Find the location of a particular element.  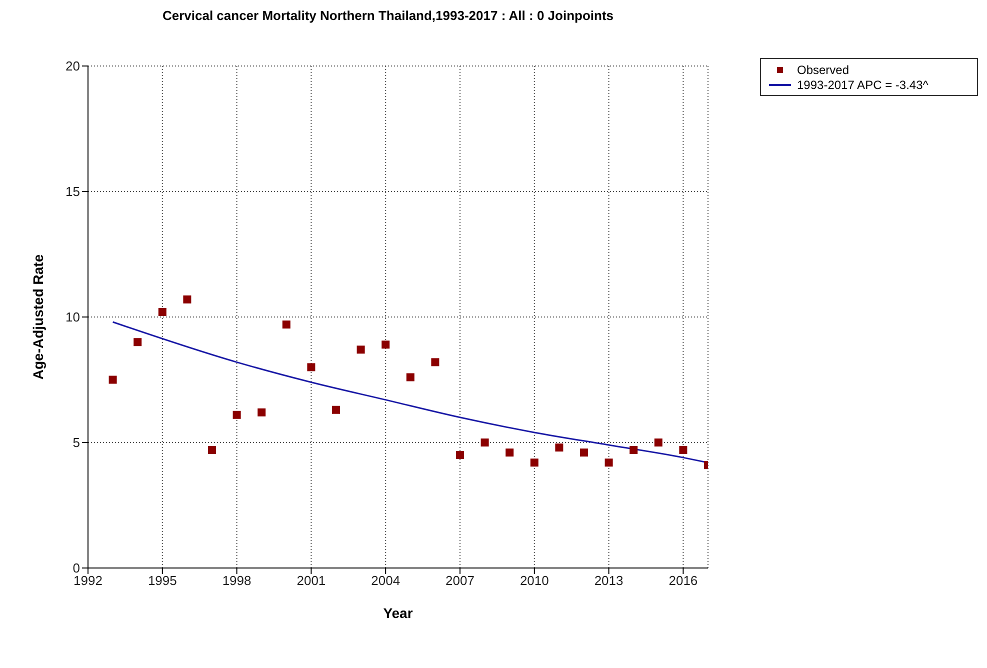

y-tick-label: 10 is located at coordinates (73, 317).